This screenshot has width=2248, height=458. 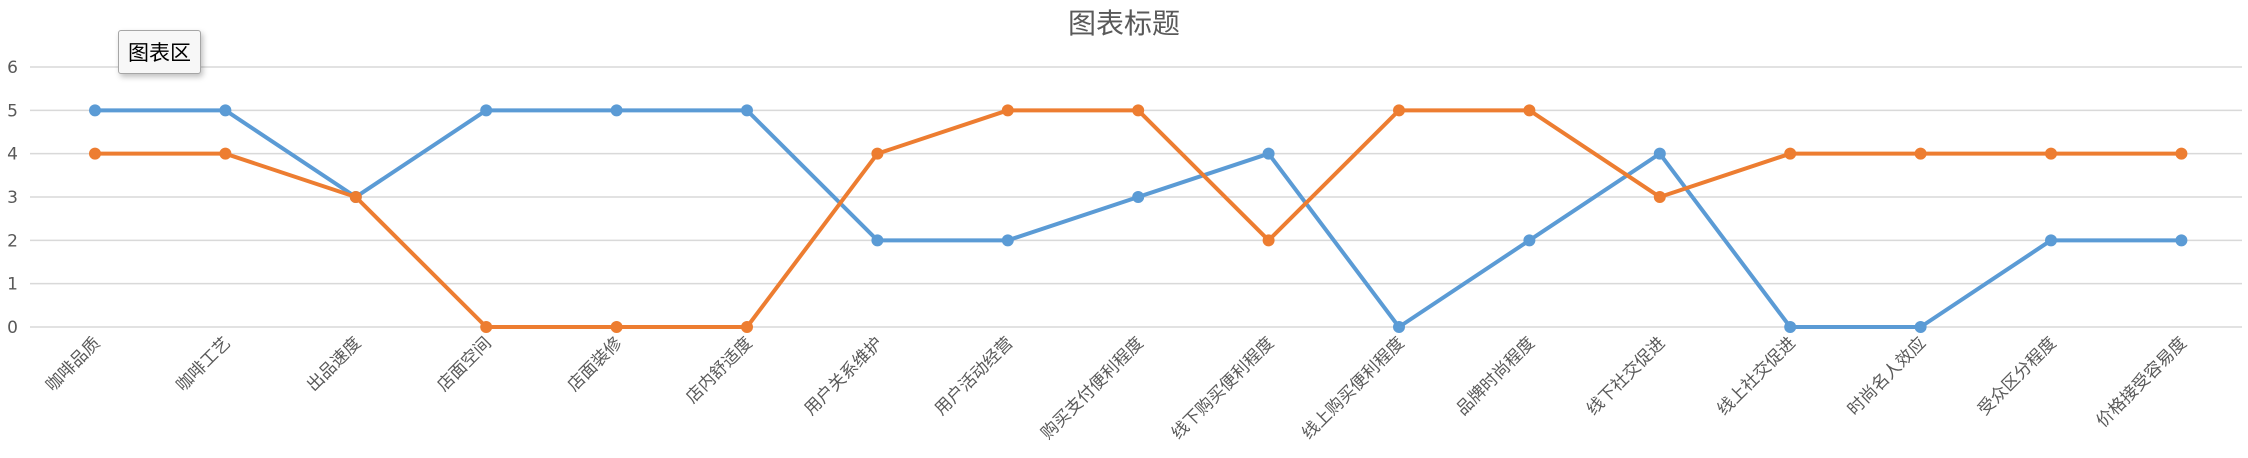 I want to click on y-tick-label: 2, so click(x=12, y=241).